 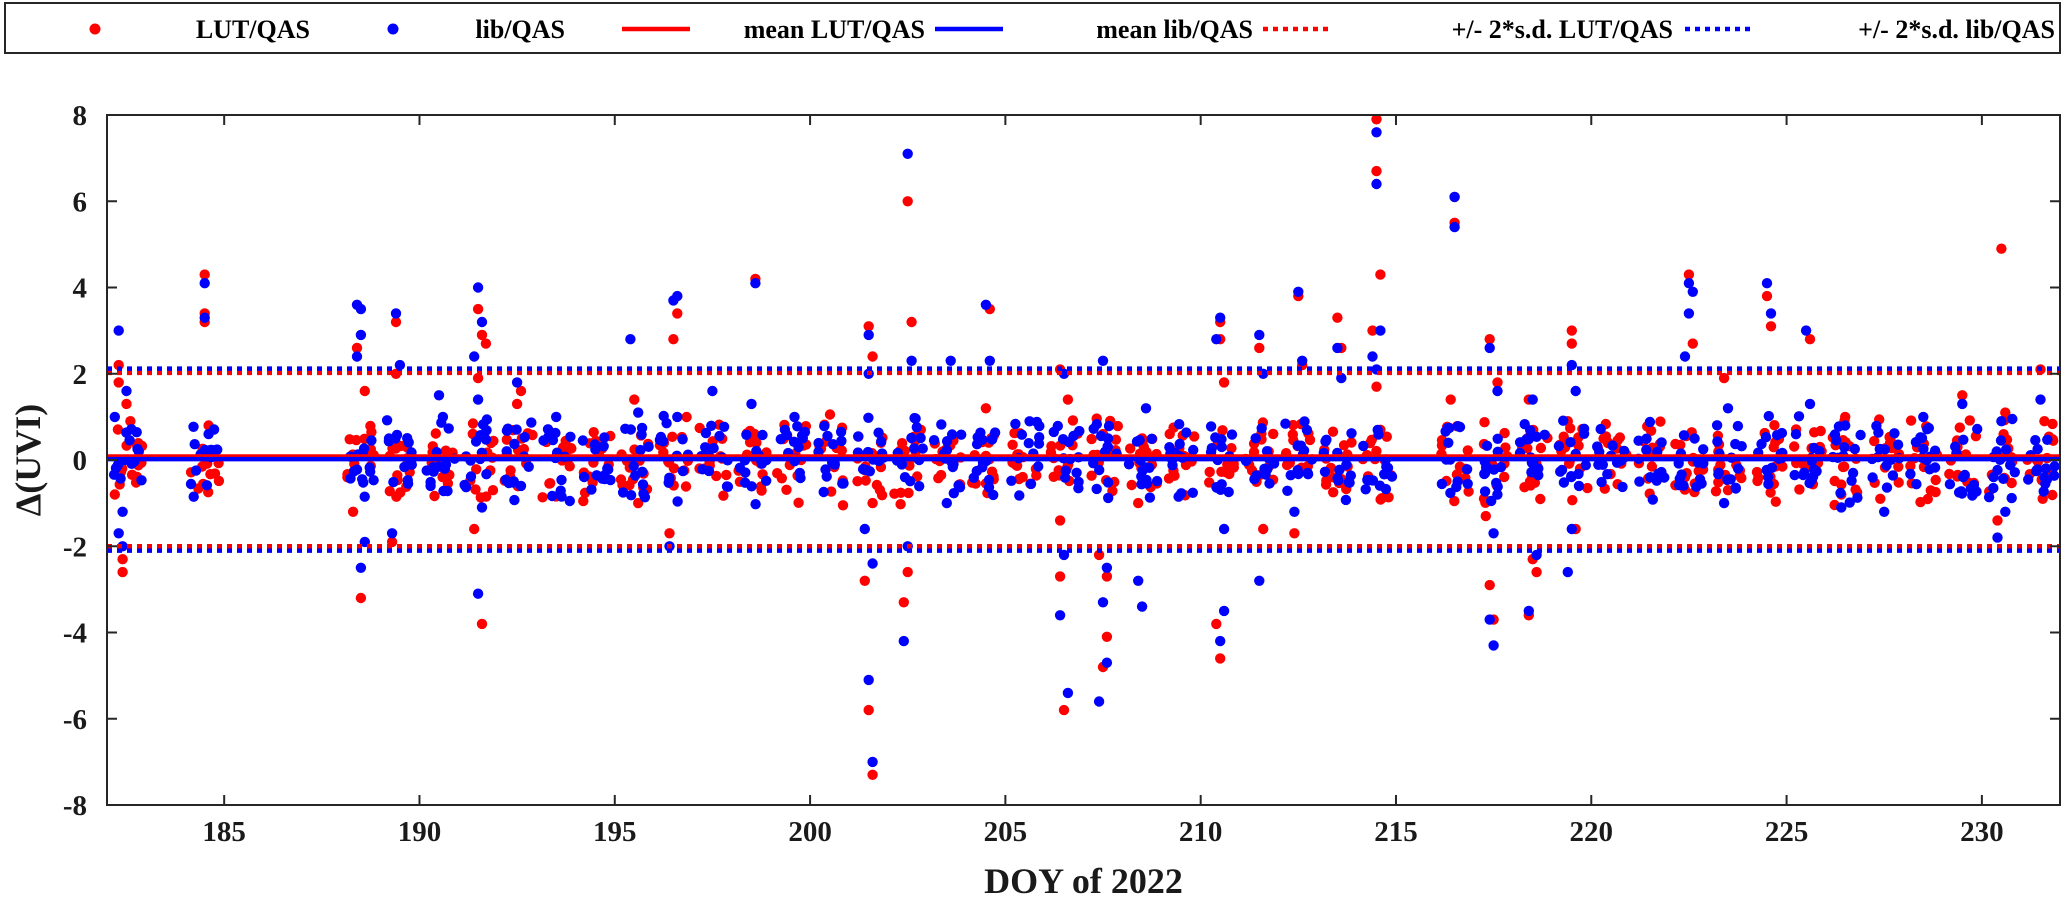 I want to click on x-tick-label: 185, so click(x=224, y=832).